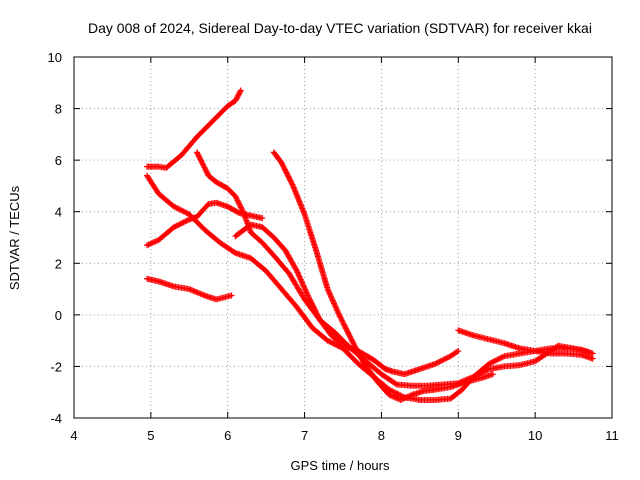 The height and width of the screenshot is (480, 640). What do you see at coordinates (227, 435) in the screenshot?
I see `x-tick-label: 6` at bounding box center [227, 435].